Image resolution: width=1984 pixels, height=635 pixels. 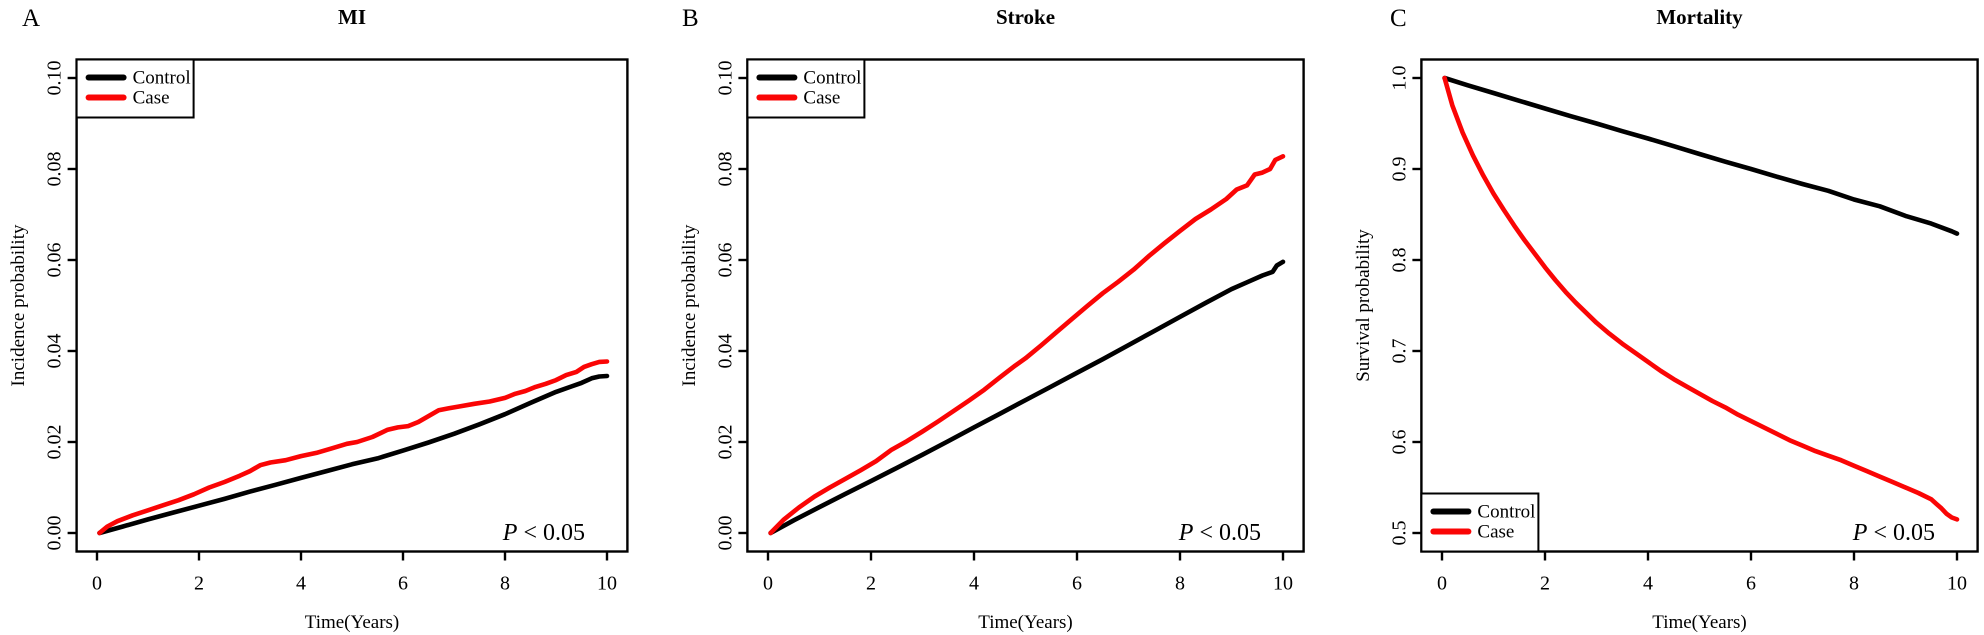 What do you see at coordinates (1399, 169) in the screenshot?
I see `y-tick-label: 0.9` at bounding box center [1399, 169].